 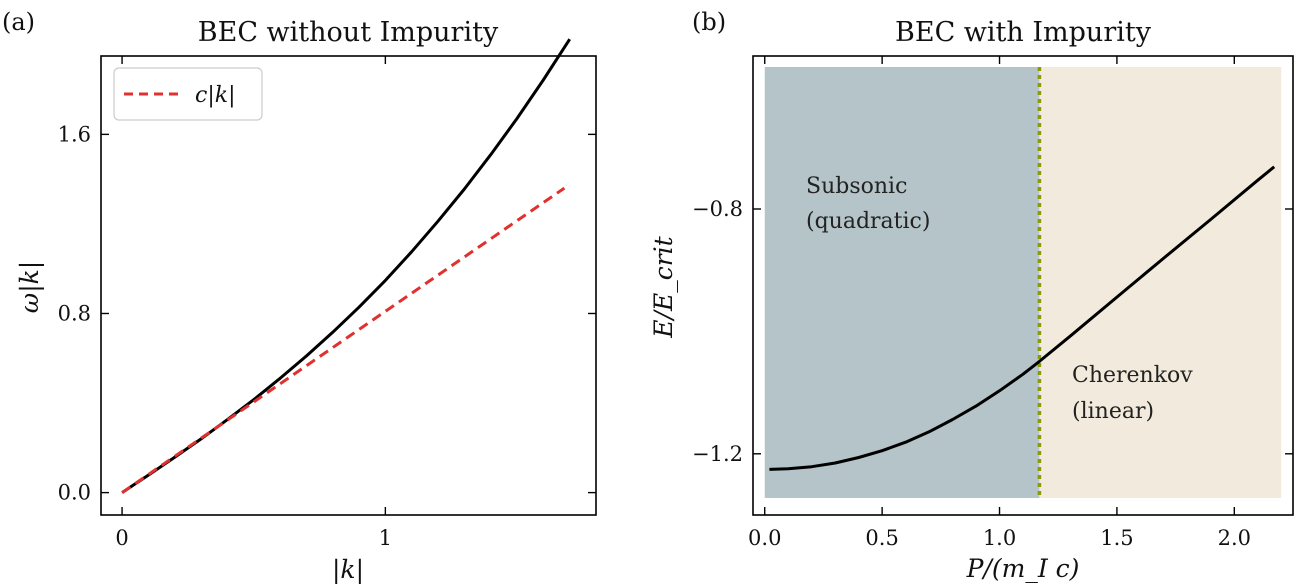 What do you see at coordinates (30, 287) in the screenshot?
I see `panel-a-ylabel: ω|k|` at bounding box center [30, 287].